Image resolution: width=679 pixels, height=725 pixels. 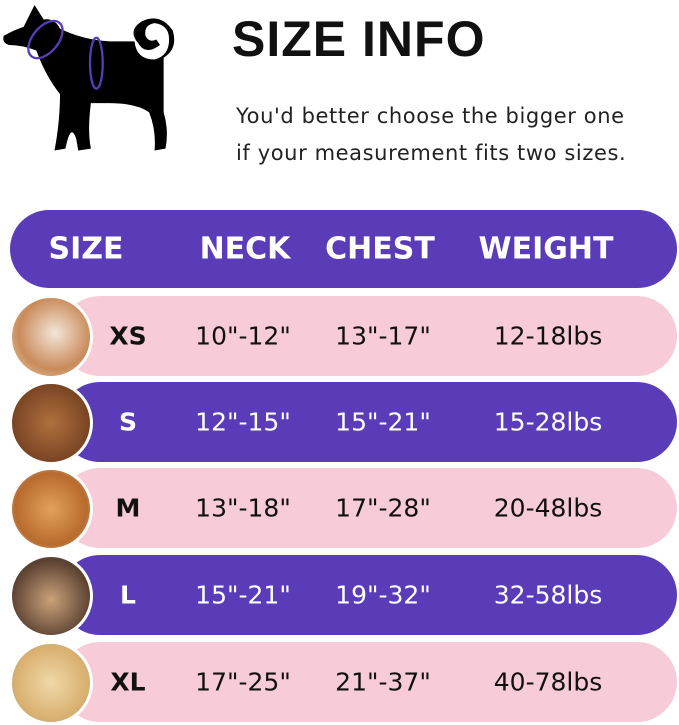 I want to click on dog-measurement-illustration, so click(x=89, y=78).